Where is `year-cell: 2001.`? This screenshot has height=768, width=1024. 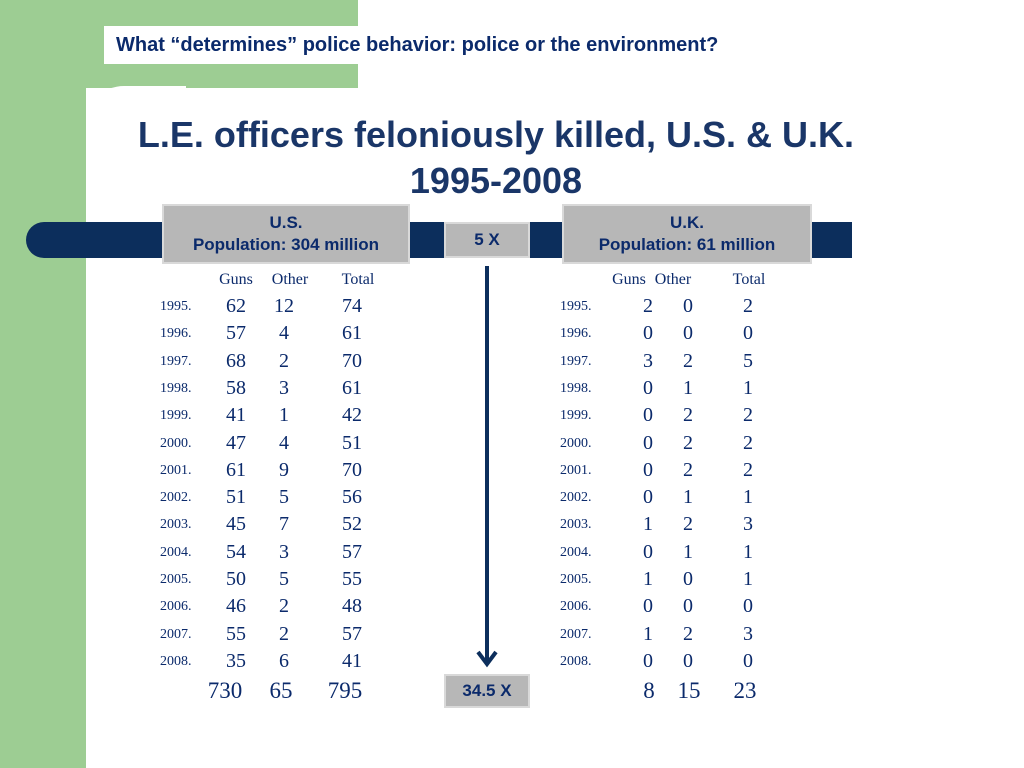
year-cell: 2001. is located at coordinates (576, 470).